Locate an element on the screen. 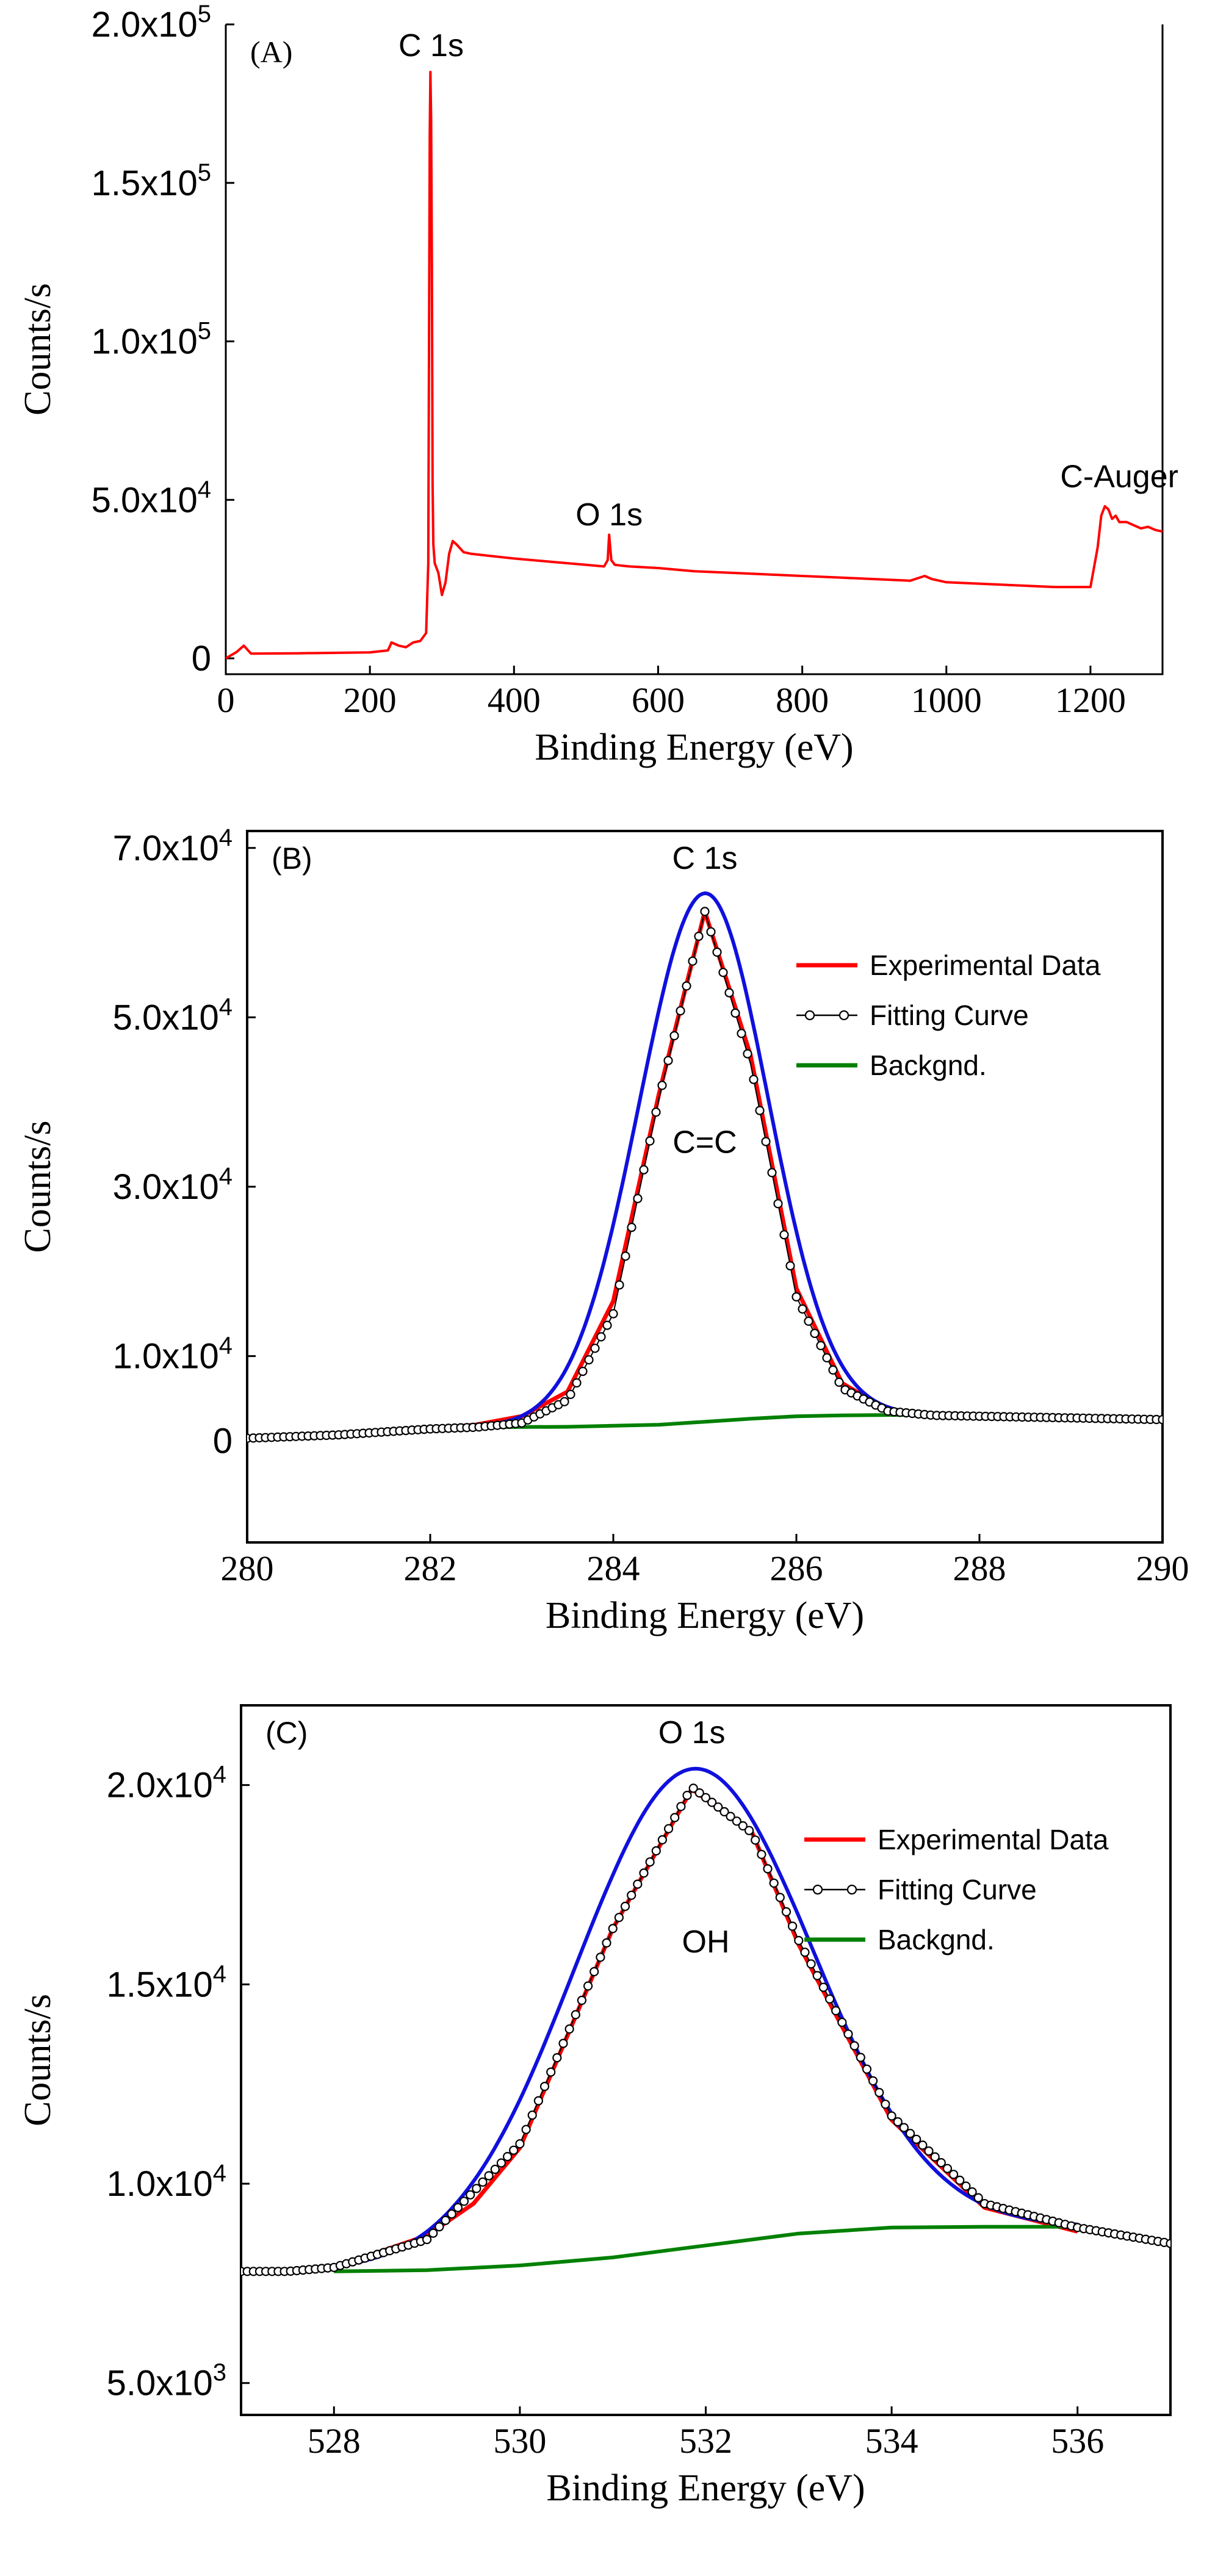 The height and width of the screenshot is (2576, 1215). panel-label: (A) is located at coordinates (271, 52).